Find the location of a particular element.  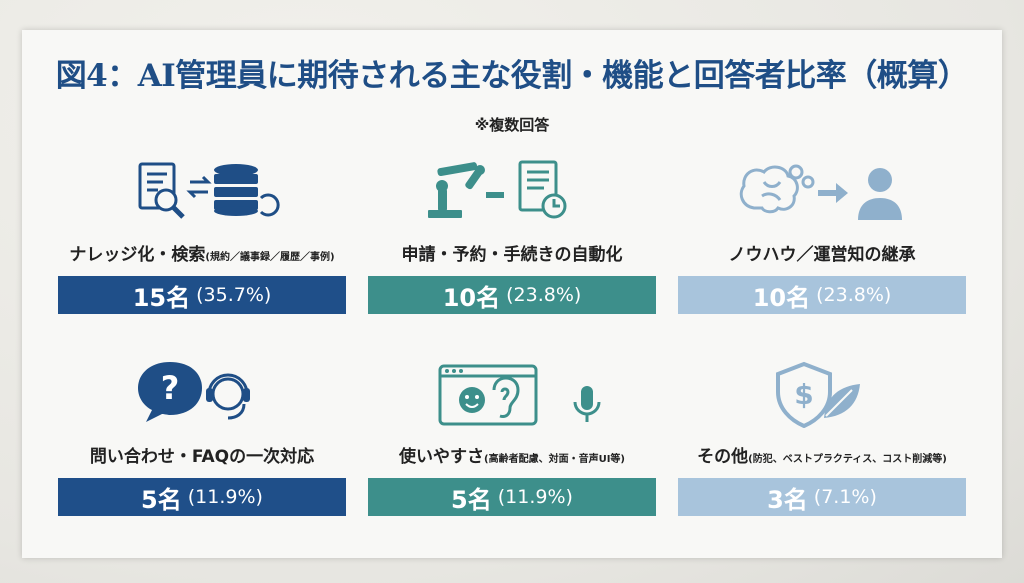

count-value: 15名 is located at coordinates (161, 297).